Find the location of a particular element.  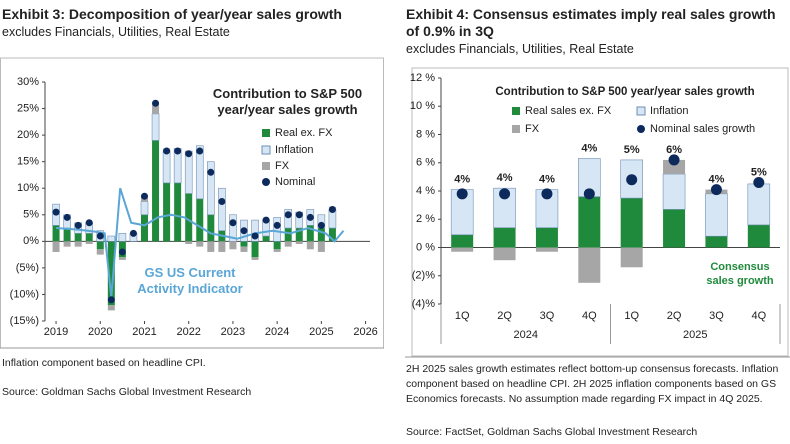

y-tick-label: 10% is located at coordinates (28, 188).